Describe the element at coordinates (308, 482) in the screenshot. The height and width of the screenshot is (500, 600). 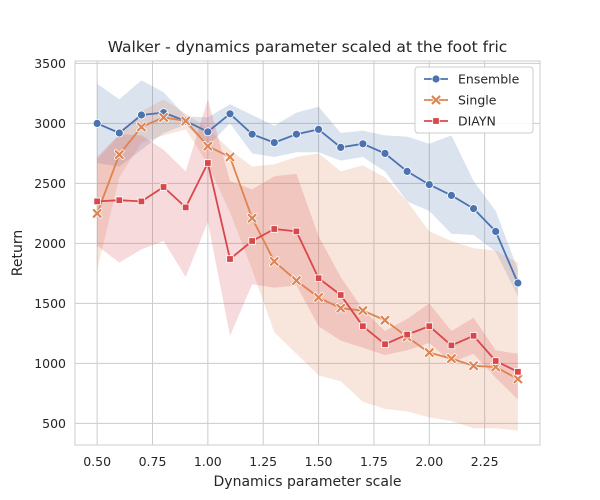
I see `x-axis-label: Dynamics parameter scale` at that location.